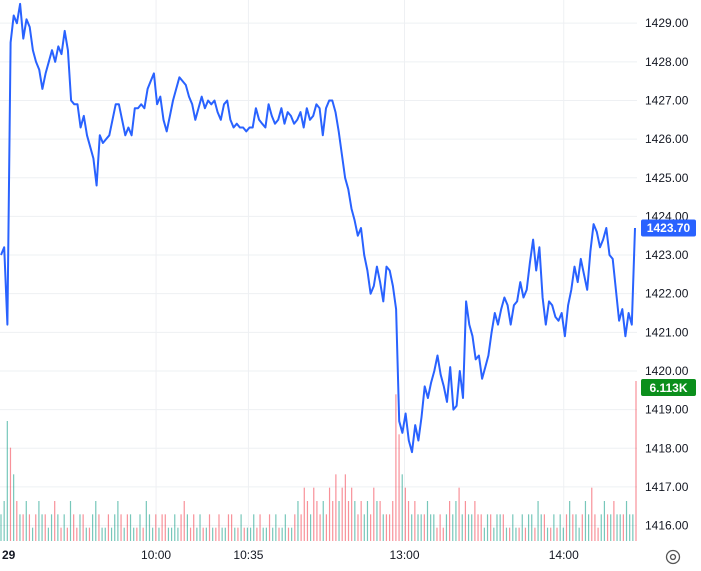 The width and height of the screenshot is (701, 571). I want to click on y-tick-label: 1425.00, so click(667, 178).